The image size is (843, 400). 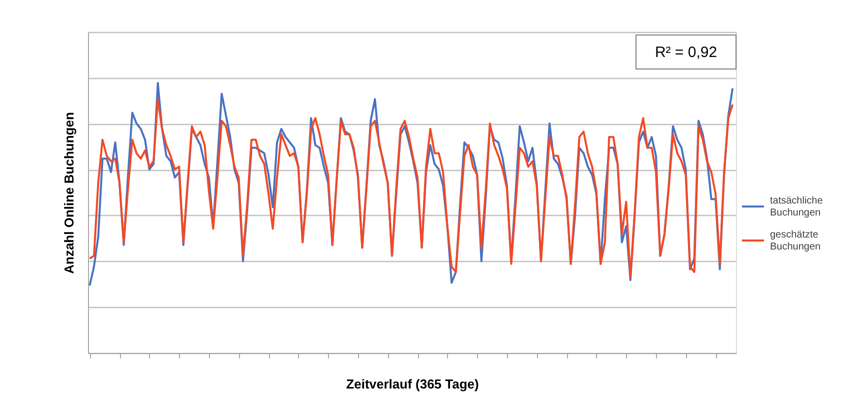 I want to click on text: R² = 0,92, so click(x=686, y=52).